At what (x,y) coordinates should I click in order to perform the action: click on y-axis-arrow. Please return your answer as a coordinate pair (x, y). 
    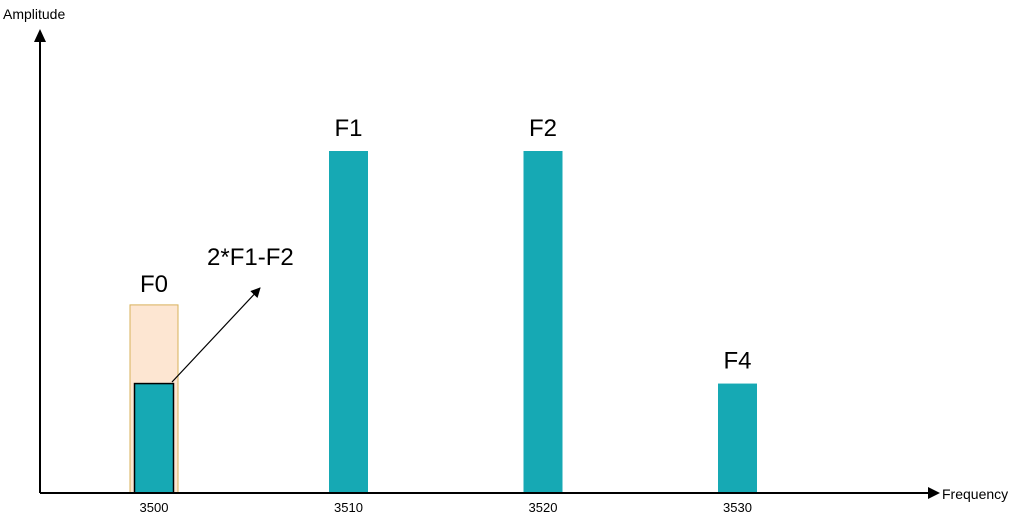
    Looking at the image, I should click on (40, 35).